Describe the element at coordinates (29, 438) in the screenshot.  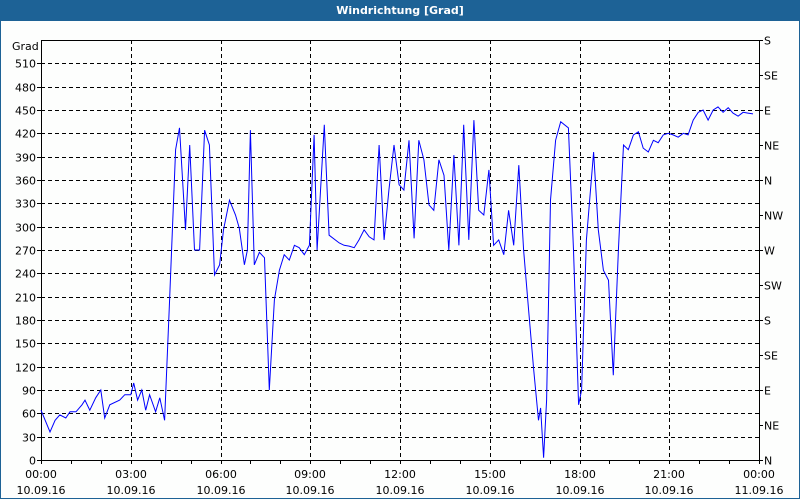
I see `y-tick-label: 30` at that location.